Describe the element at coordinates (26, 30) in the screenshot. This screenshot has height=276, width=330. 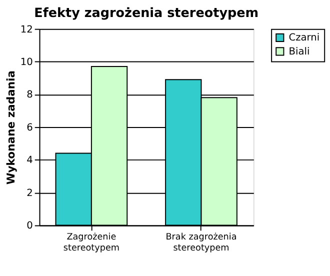
I see `y-tick-label: 12` at that location.